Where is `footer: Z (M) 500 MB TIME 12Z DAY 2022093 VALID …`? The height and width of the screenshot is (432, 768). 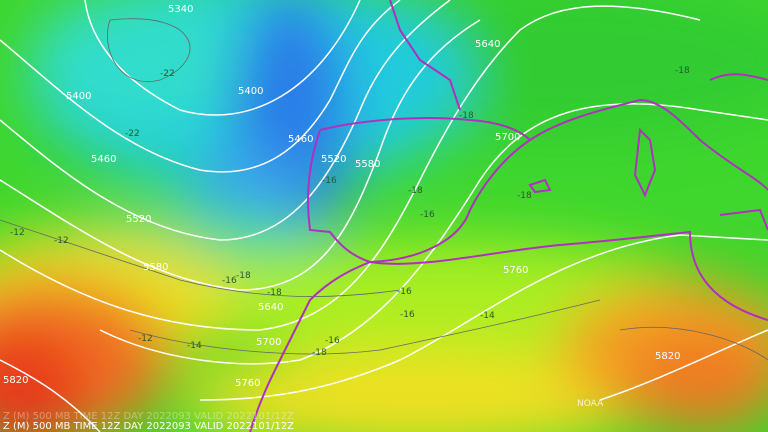
footer: Z (M) 500 MB TIME 12Z DAY 2022093 VALID … is located at coordinates (148, 426).